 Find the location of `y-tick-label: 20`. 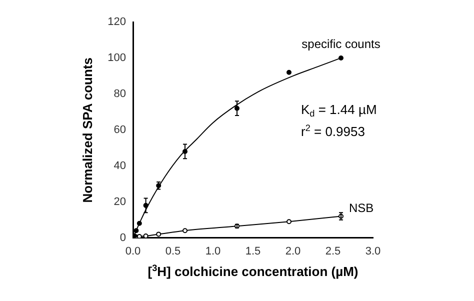

y-tick-label: 20 is located at coordinates (120, 202).